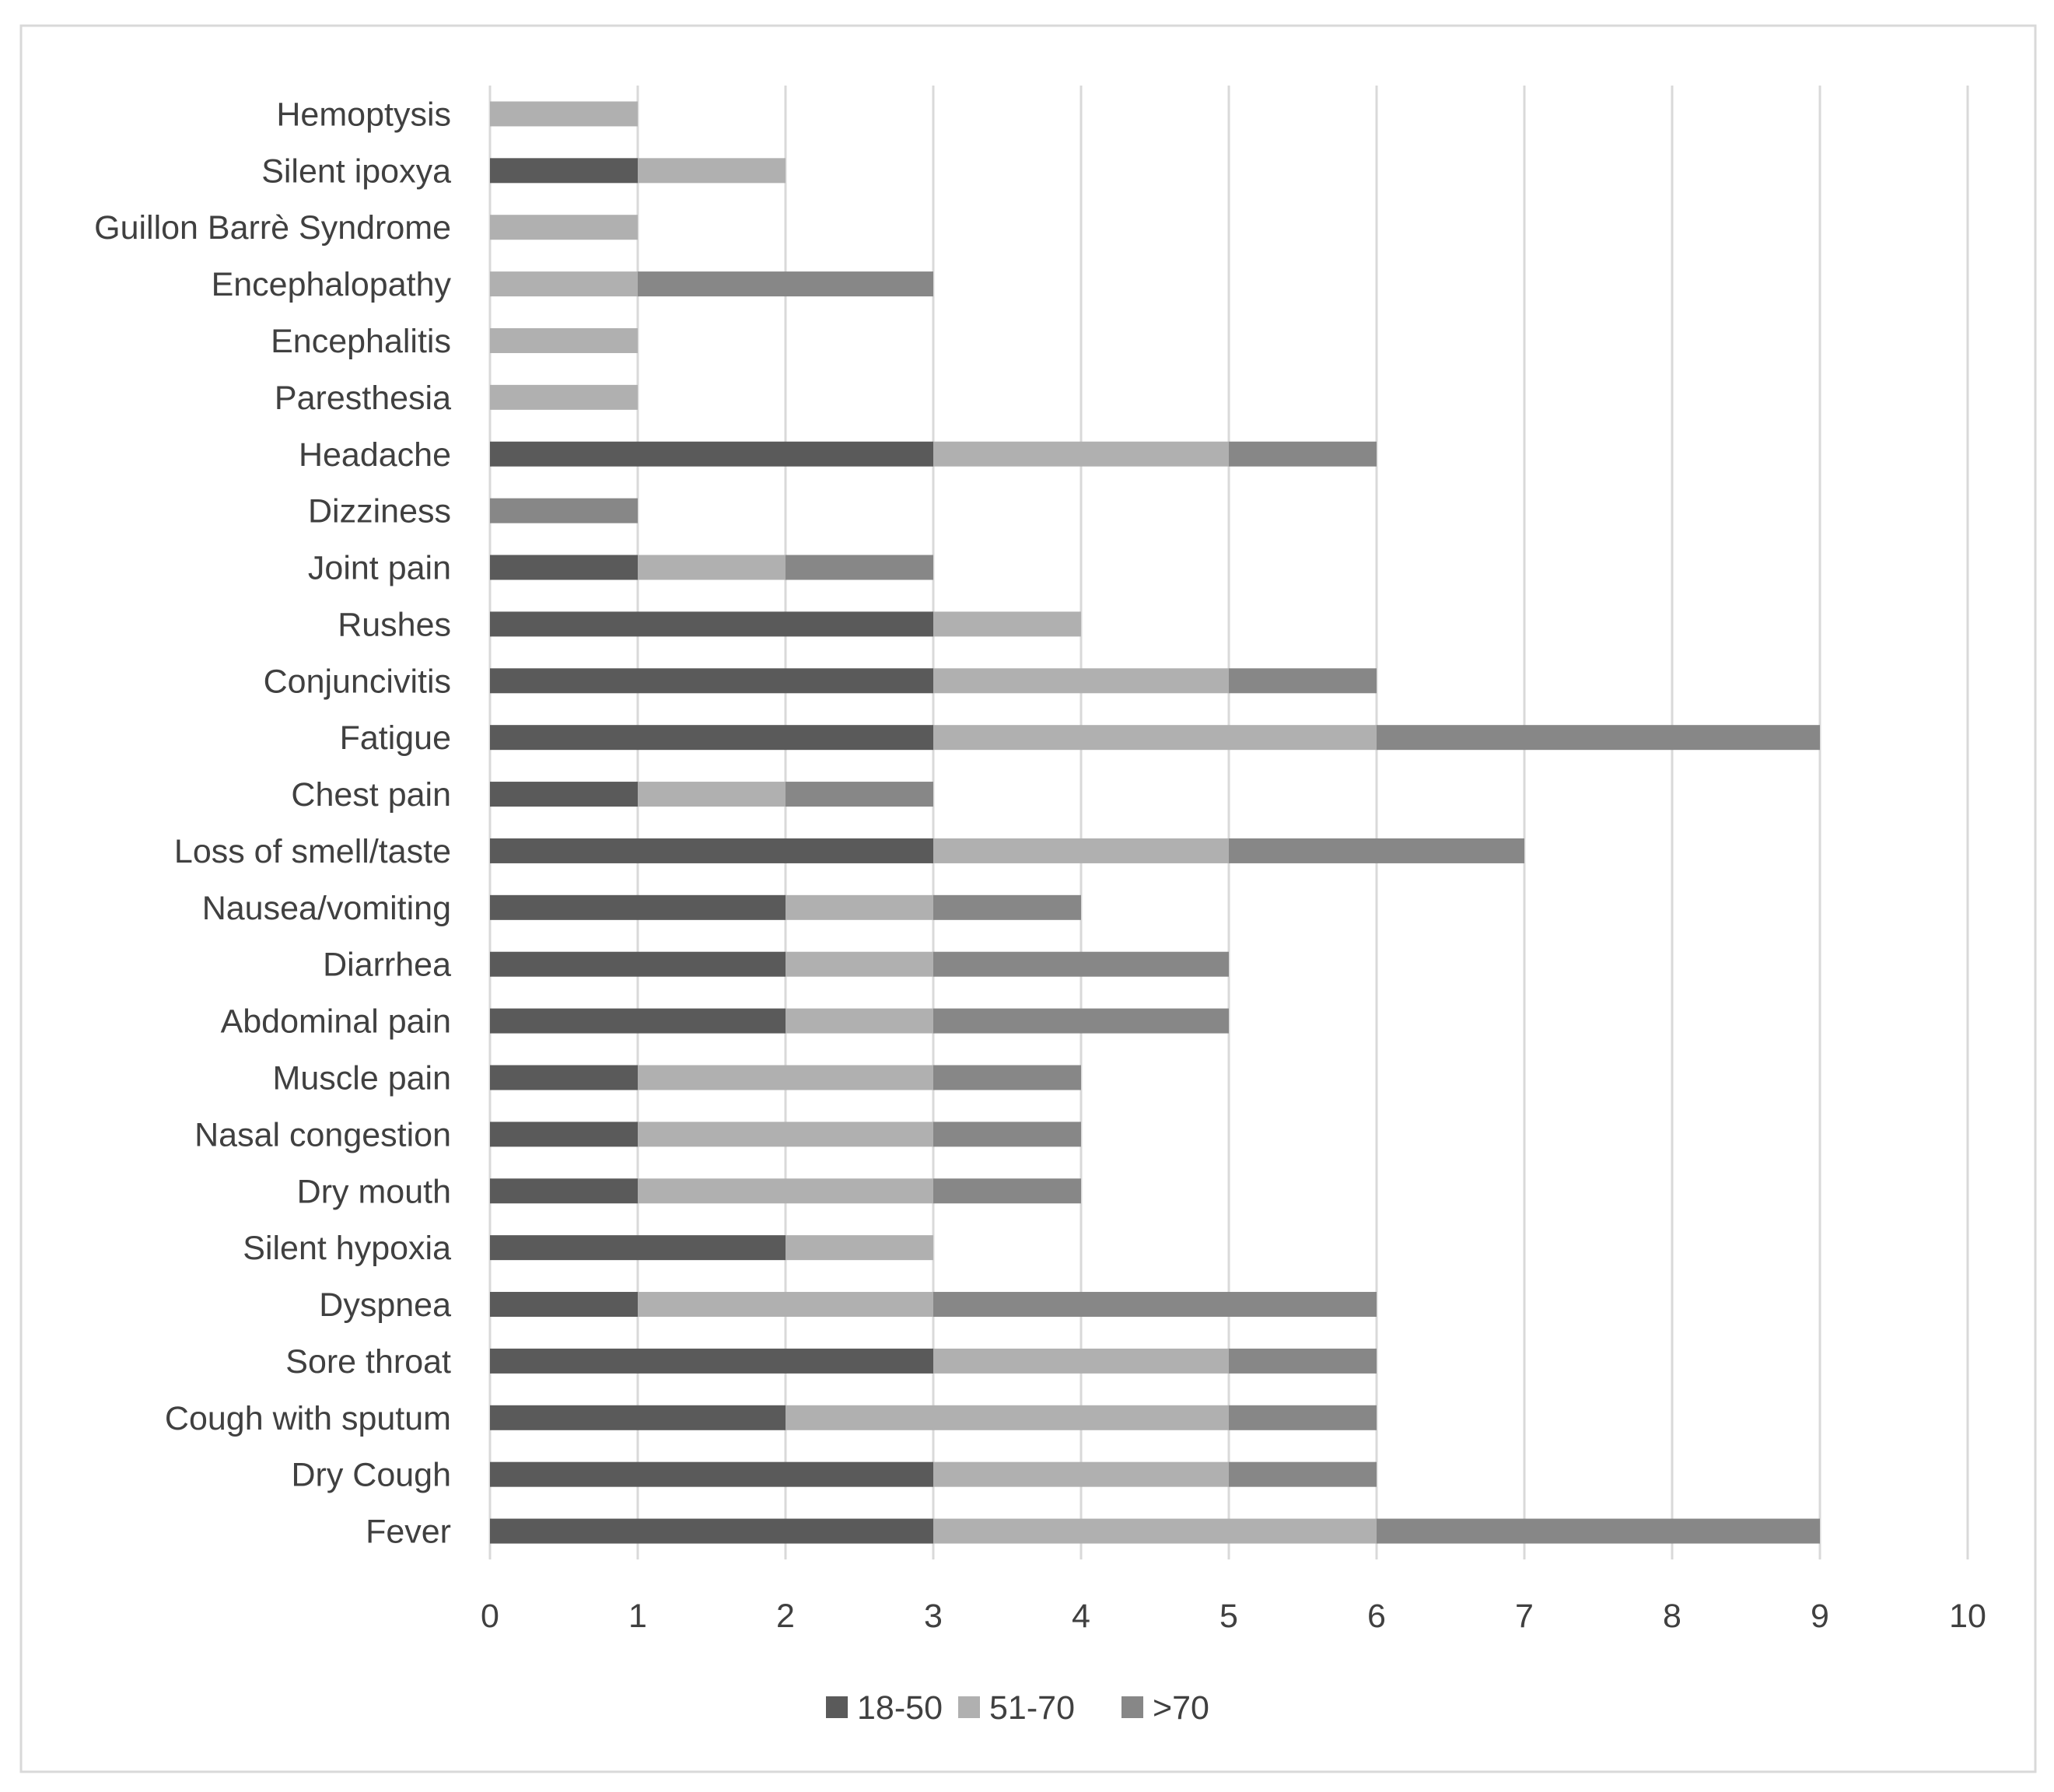  Describe the element at coordinates (1672, 1617) in the screenshot. I see `x-tick-label: 8` at that location.